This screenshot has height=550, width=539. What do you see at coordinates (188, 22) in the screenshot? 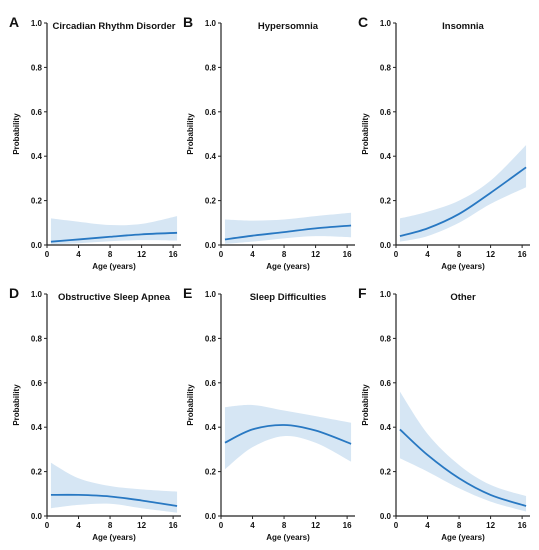
I see `panel-letter: B` at bounding box center [188, 22].